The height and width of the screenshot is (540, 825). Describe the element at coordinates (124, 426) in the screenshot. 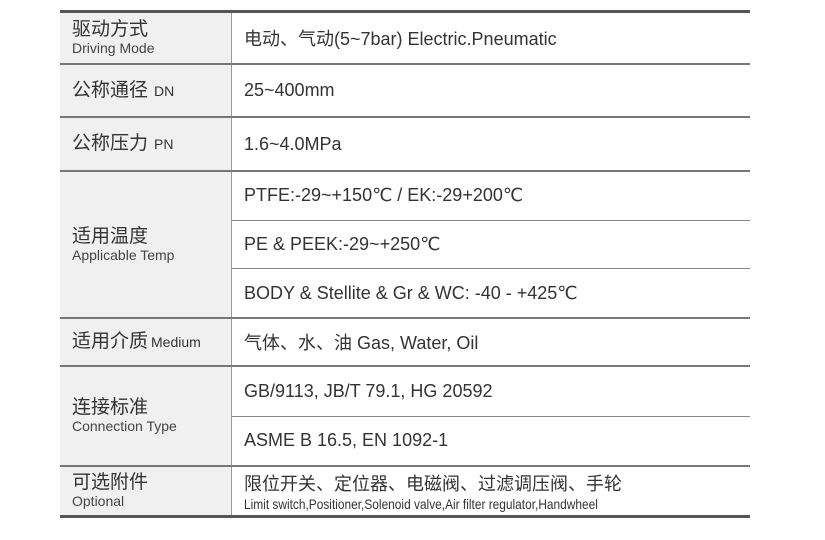

I see `label-en: Connection Type` at that location.